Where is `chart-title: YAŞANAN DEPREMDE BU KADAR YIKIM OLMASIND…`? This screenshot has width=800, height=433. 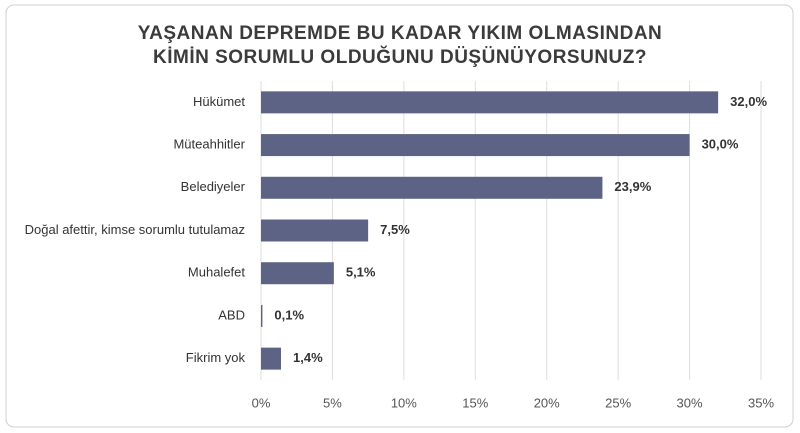 chart-title: YAŞANAN DEPREMDE BU KADAR YIKIM OLMASIND… is located at coordinates (400, 33).